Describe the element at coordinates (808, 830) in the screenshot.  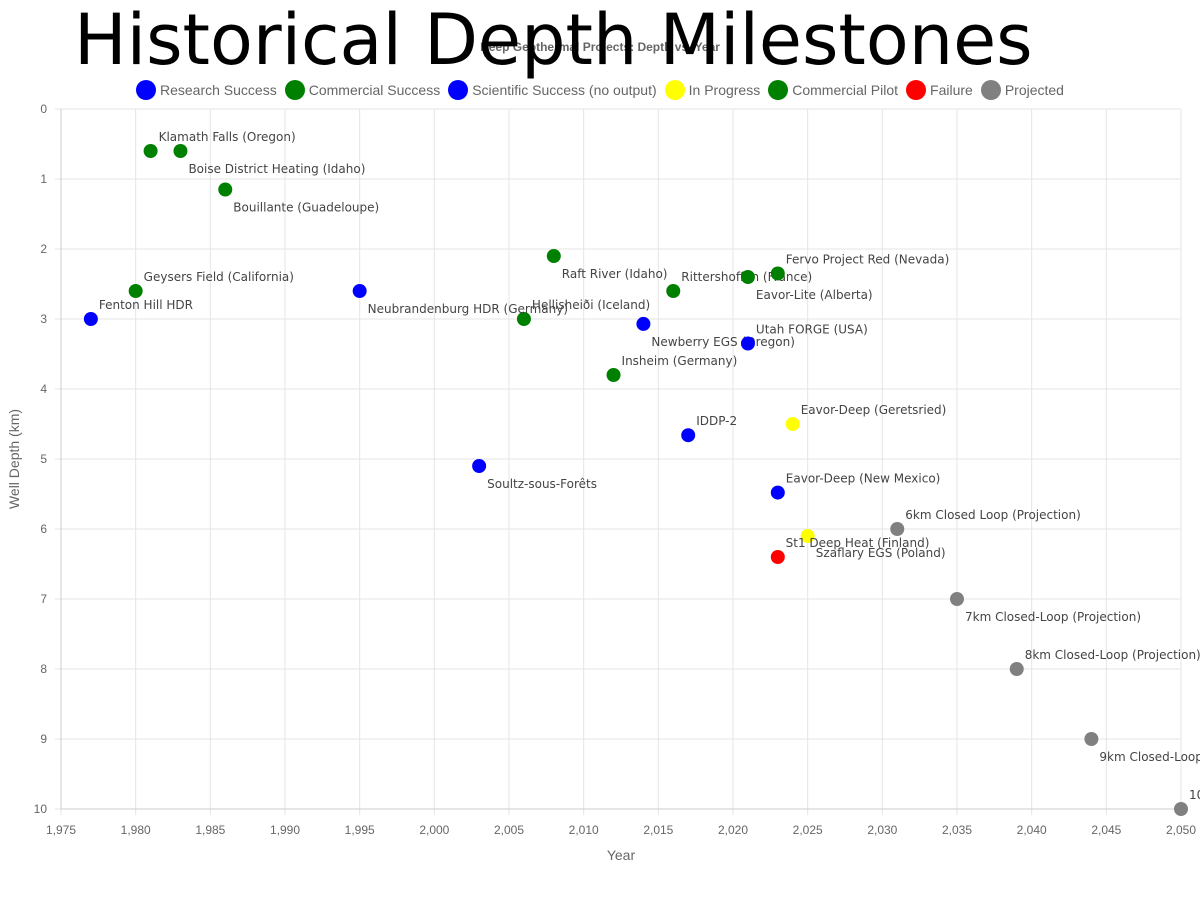
I see `x-tick-label: 2,025` at that location.